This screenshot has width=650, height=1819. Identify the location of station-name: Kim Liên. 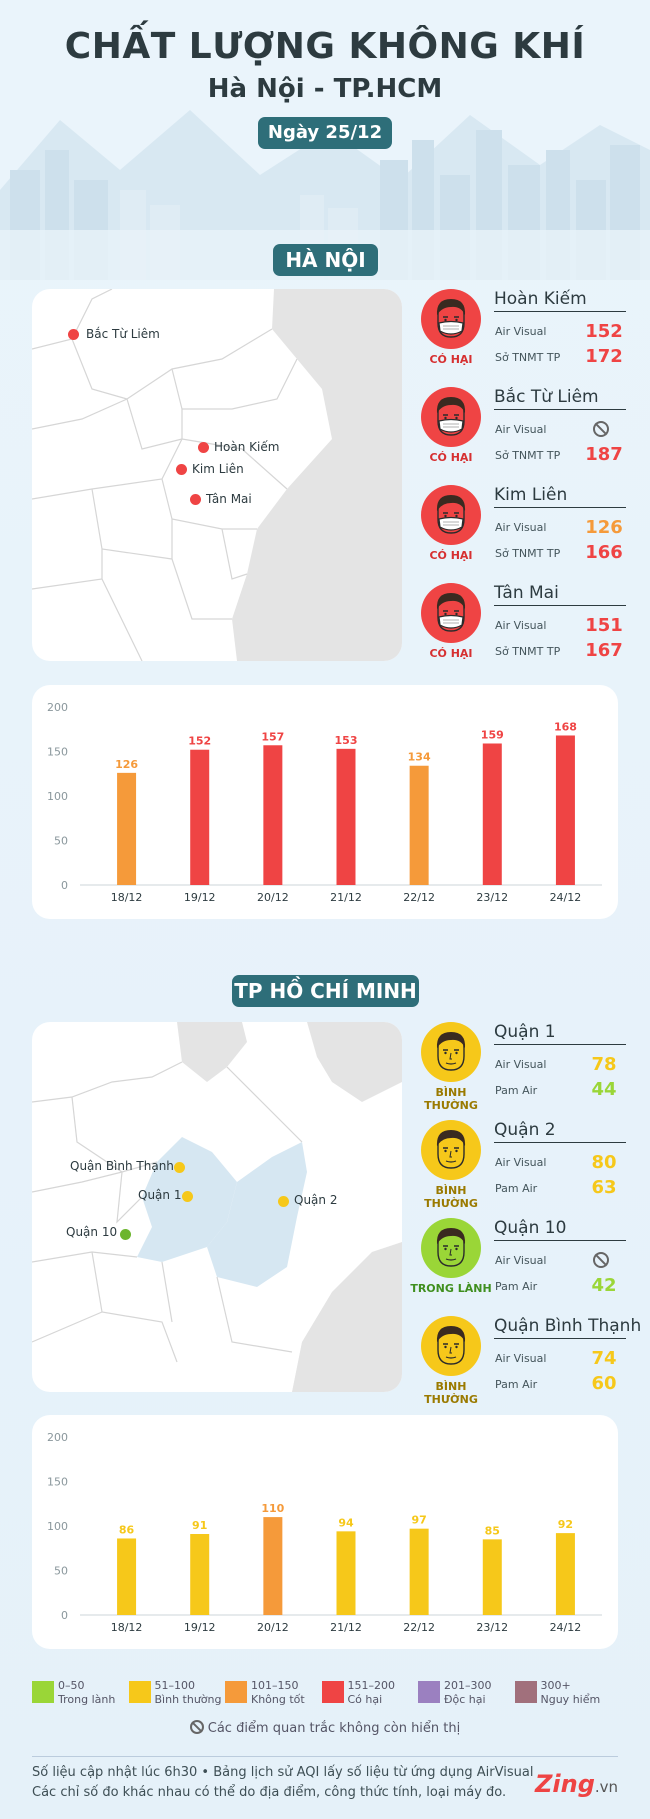
(560, 496).